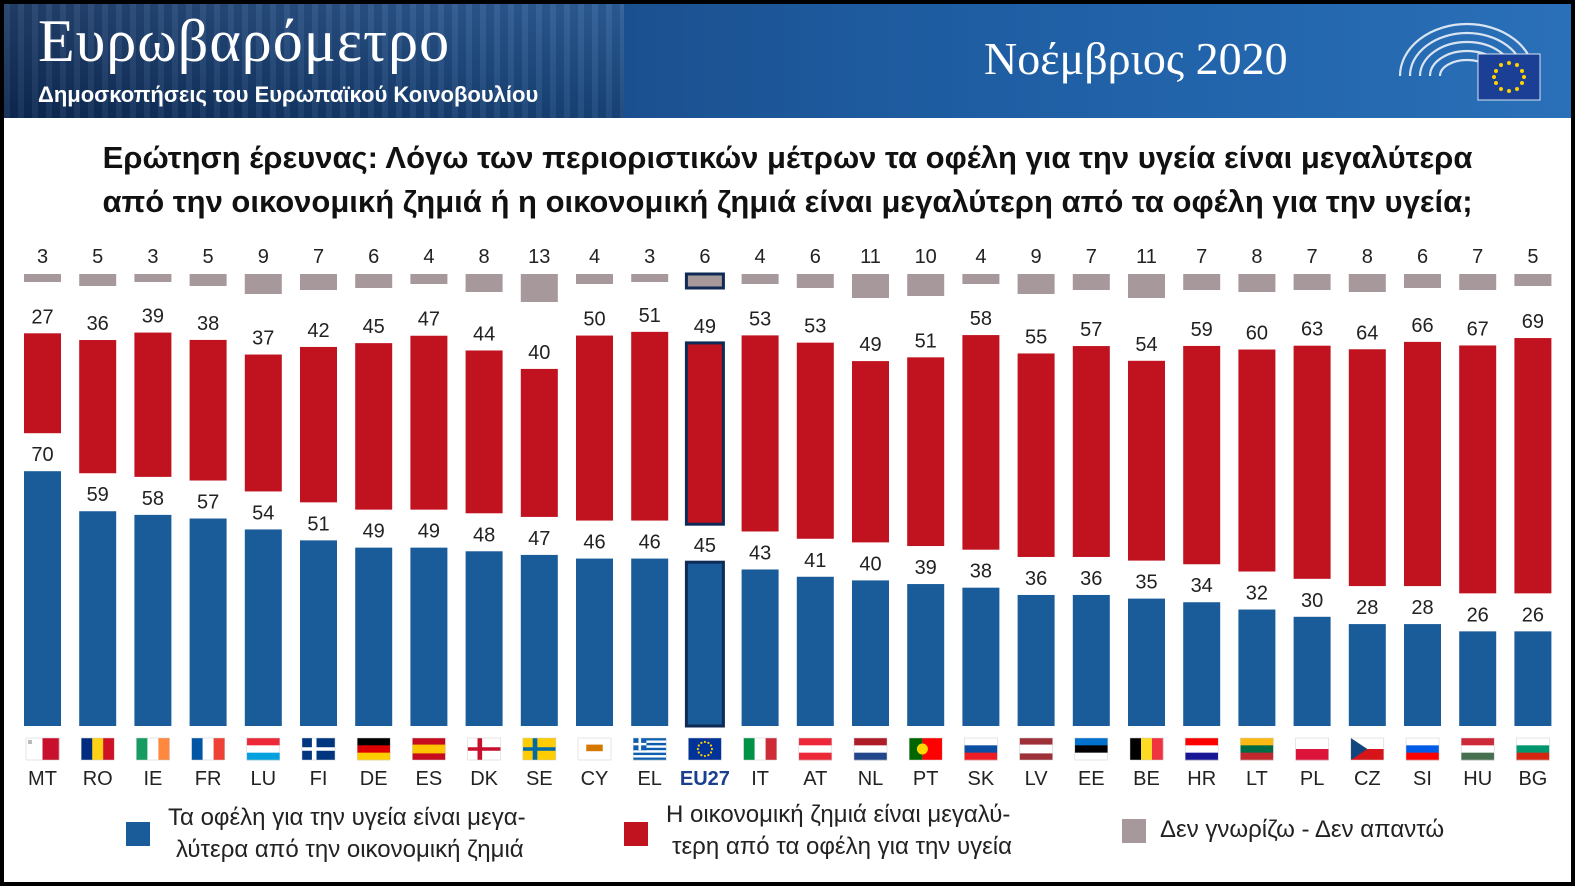  What do you see at coordinates (760, 749) in the screenshot?
I see `flag-it-icon` at bounding box center [760, 749].